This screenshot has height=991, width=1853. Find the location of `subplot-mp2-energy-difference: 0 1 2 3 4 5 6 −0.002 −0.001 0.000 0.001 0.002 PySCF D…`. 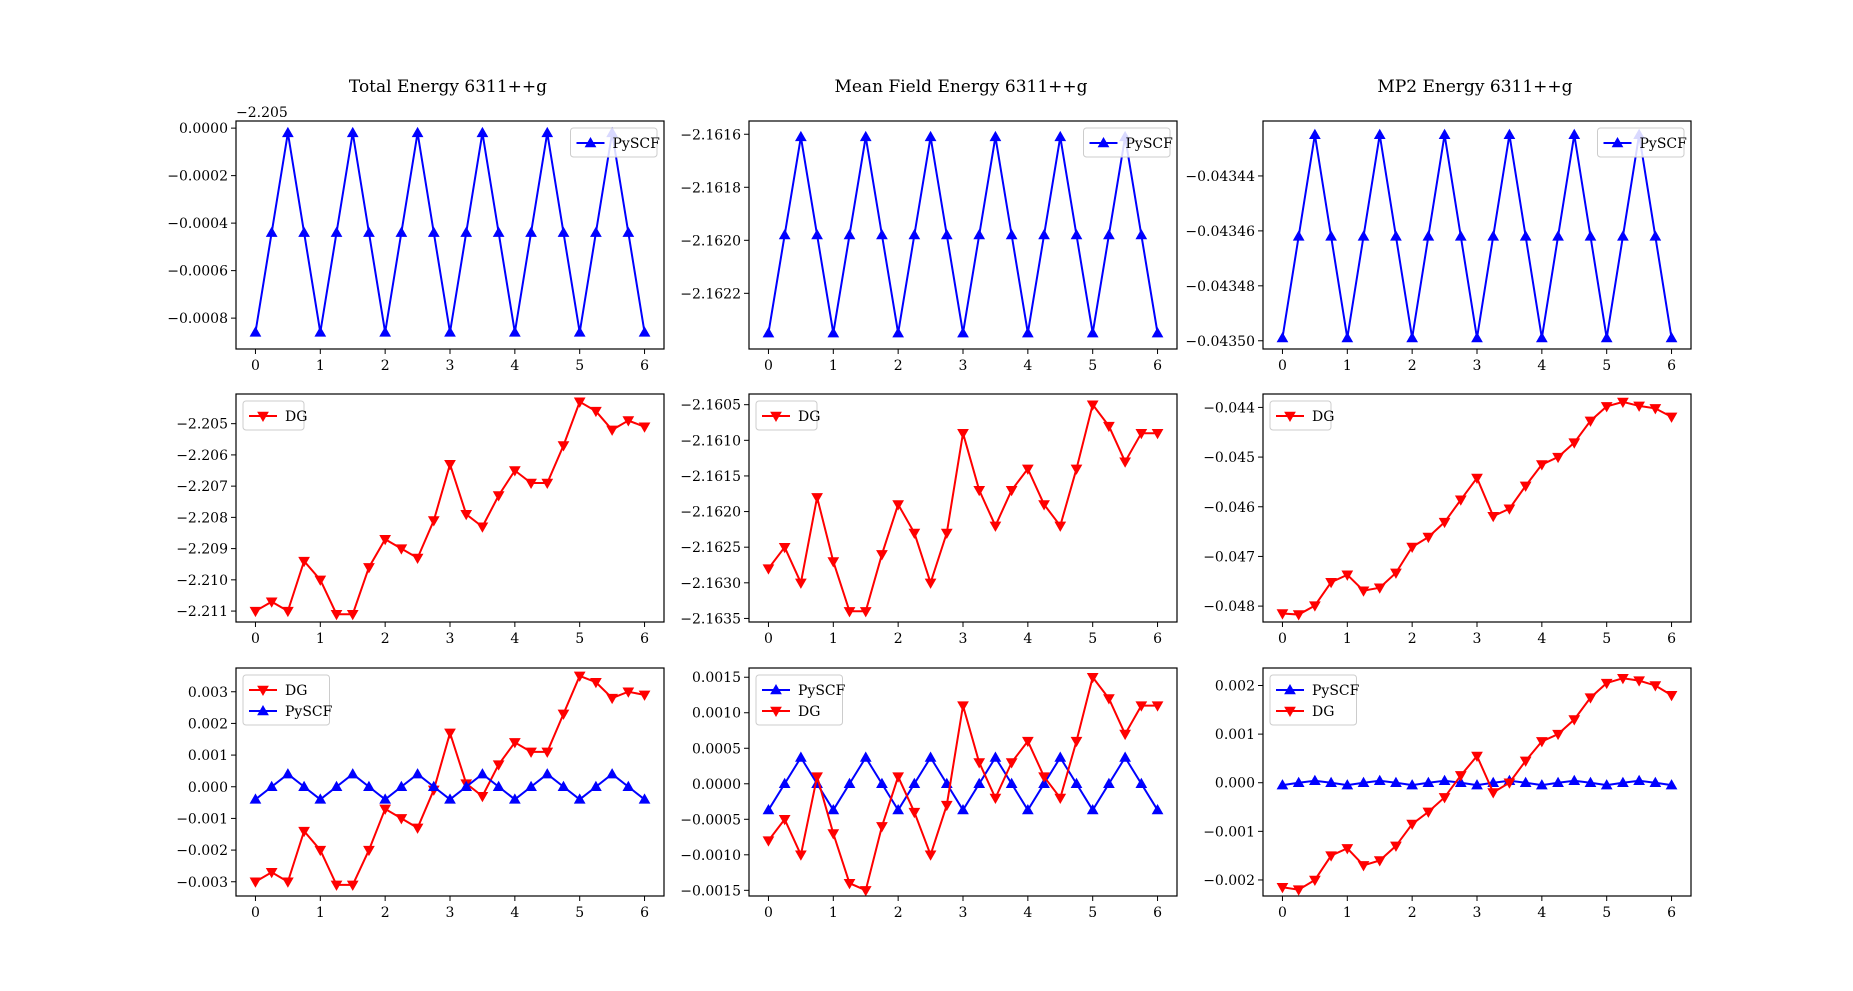

subplot-mp2-energy-difference: 0 1 2 3 4 5 6 −0.002 −0.001 0.000 0.001 0.002 PySCF D… is located at coordinates (1447, 794).